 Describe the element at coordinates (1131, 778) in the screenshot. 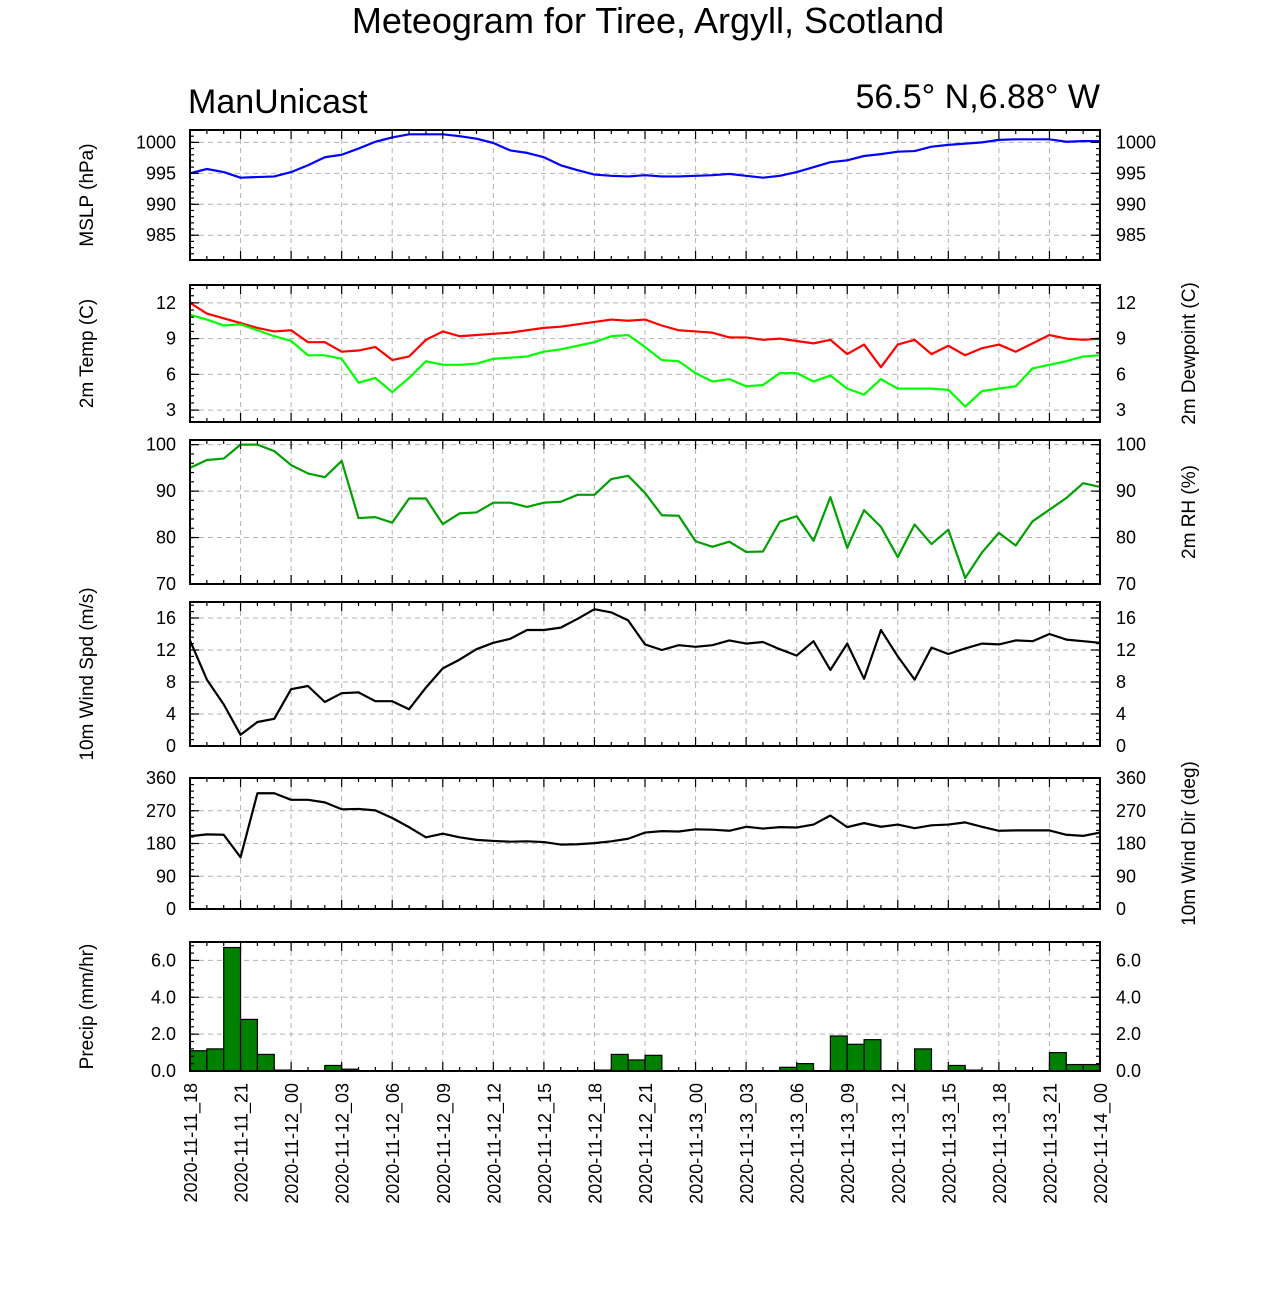

I see `y-tick-label-right: 360` at that location.